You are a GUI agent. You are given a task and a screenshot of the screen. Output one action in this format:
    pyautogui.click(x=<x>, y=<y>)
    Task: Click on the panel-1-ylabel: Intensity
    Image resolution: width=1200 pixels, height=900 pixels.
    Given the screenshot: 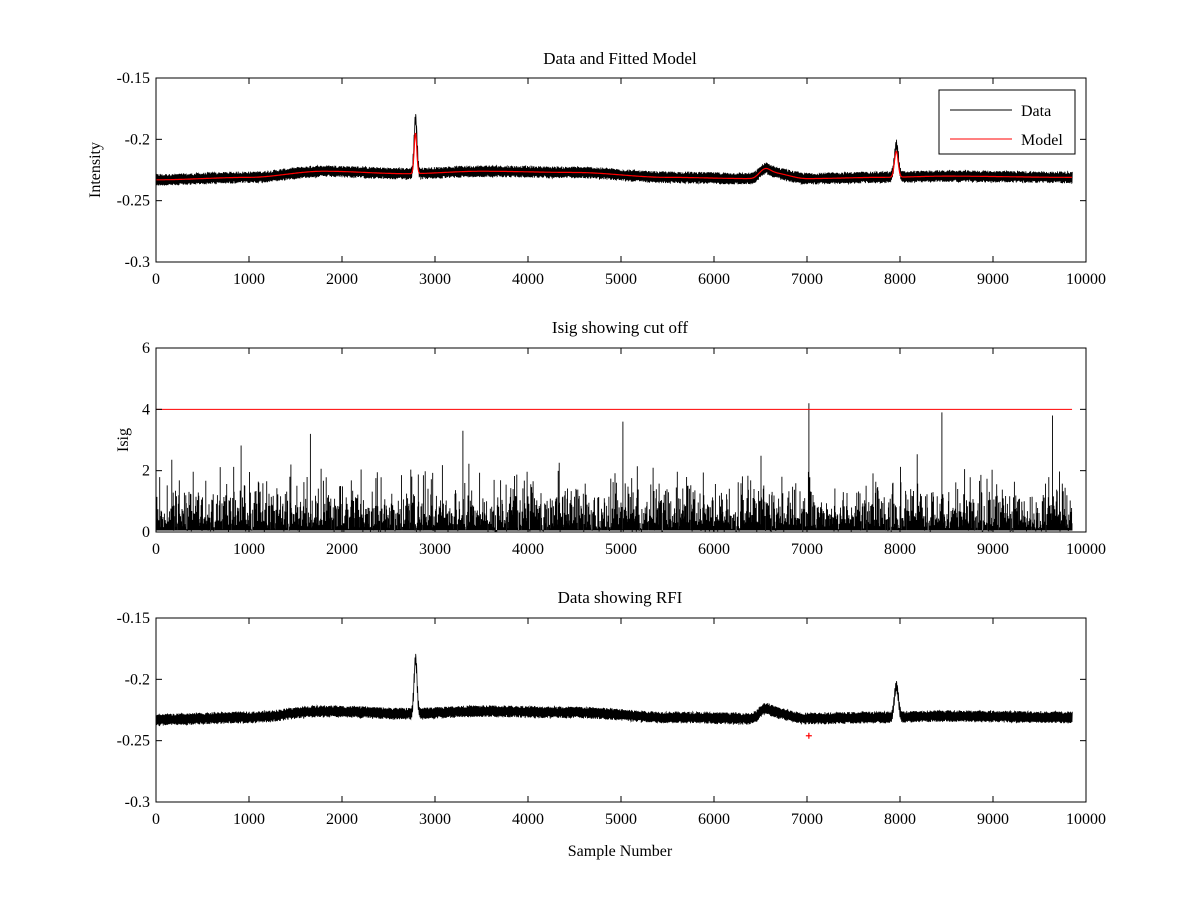 What is the action you would take?
    pyautogui.click(x=95, y=170)
    